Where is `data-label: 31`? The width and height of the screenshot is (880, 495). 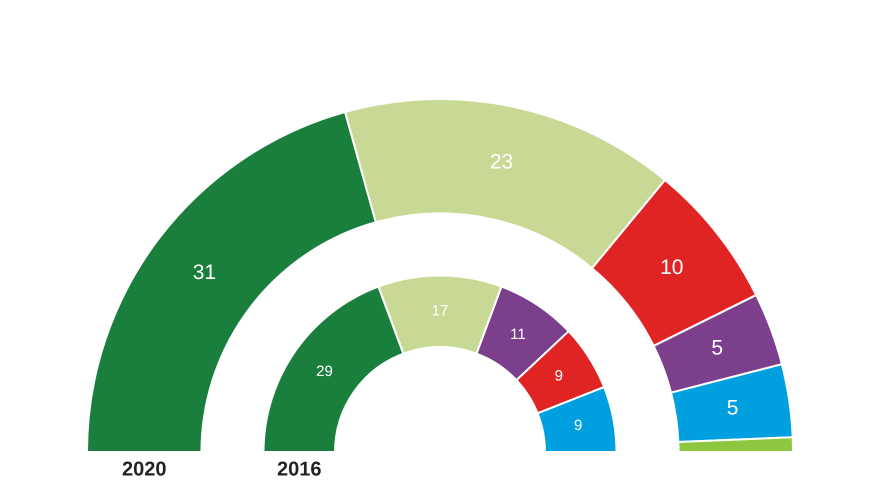 data-label: 31 is located at coordinates (204, 272).